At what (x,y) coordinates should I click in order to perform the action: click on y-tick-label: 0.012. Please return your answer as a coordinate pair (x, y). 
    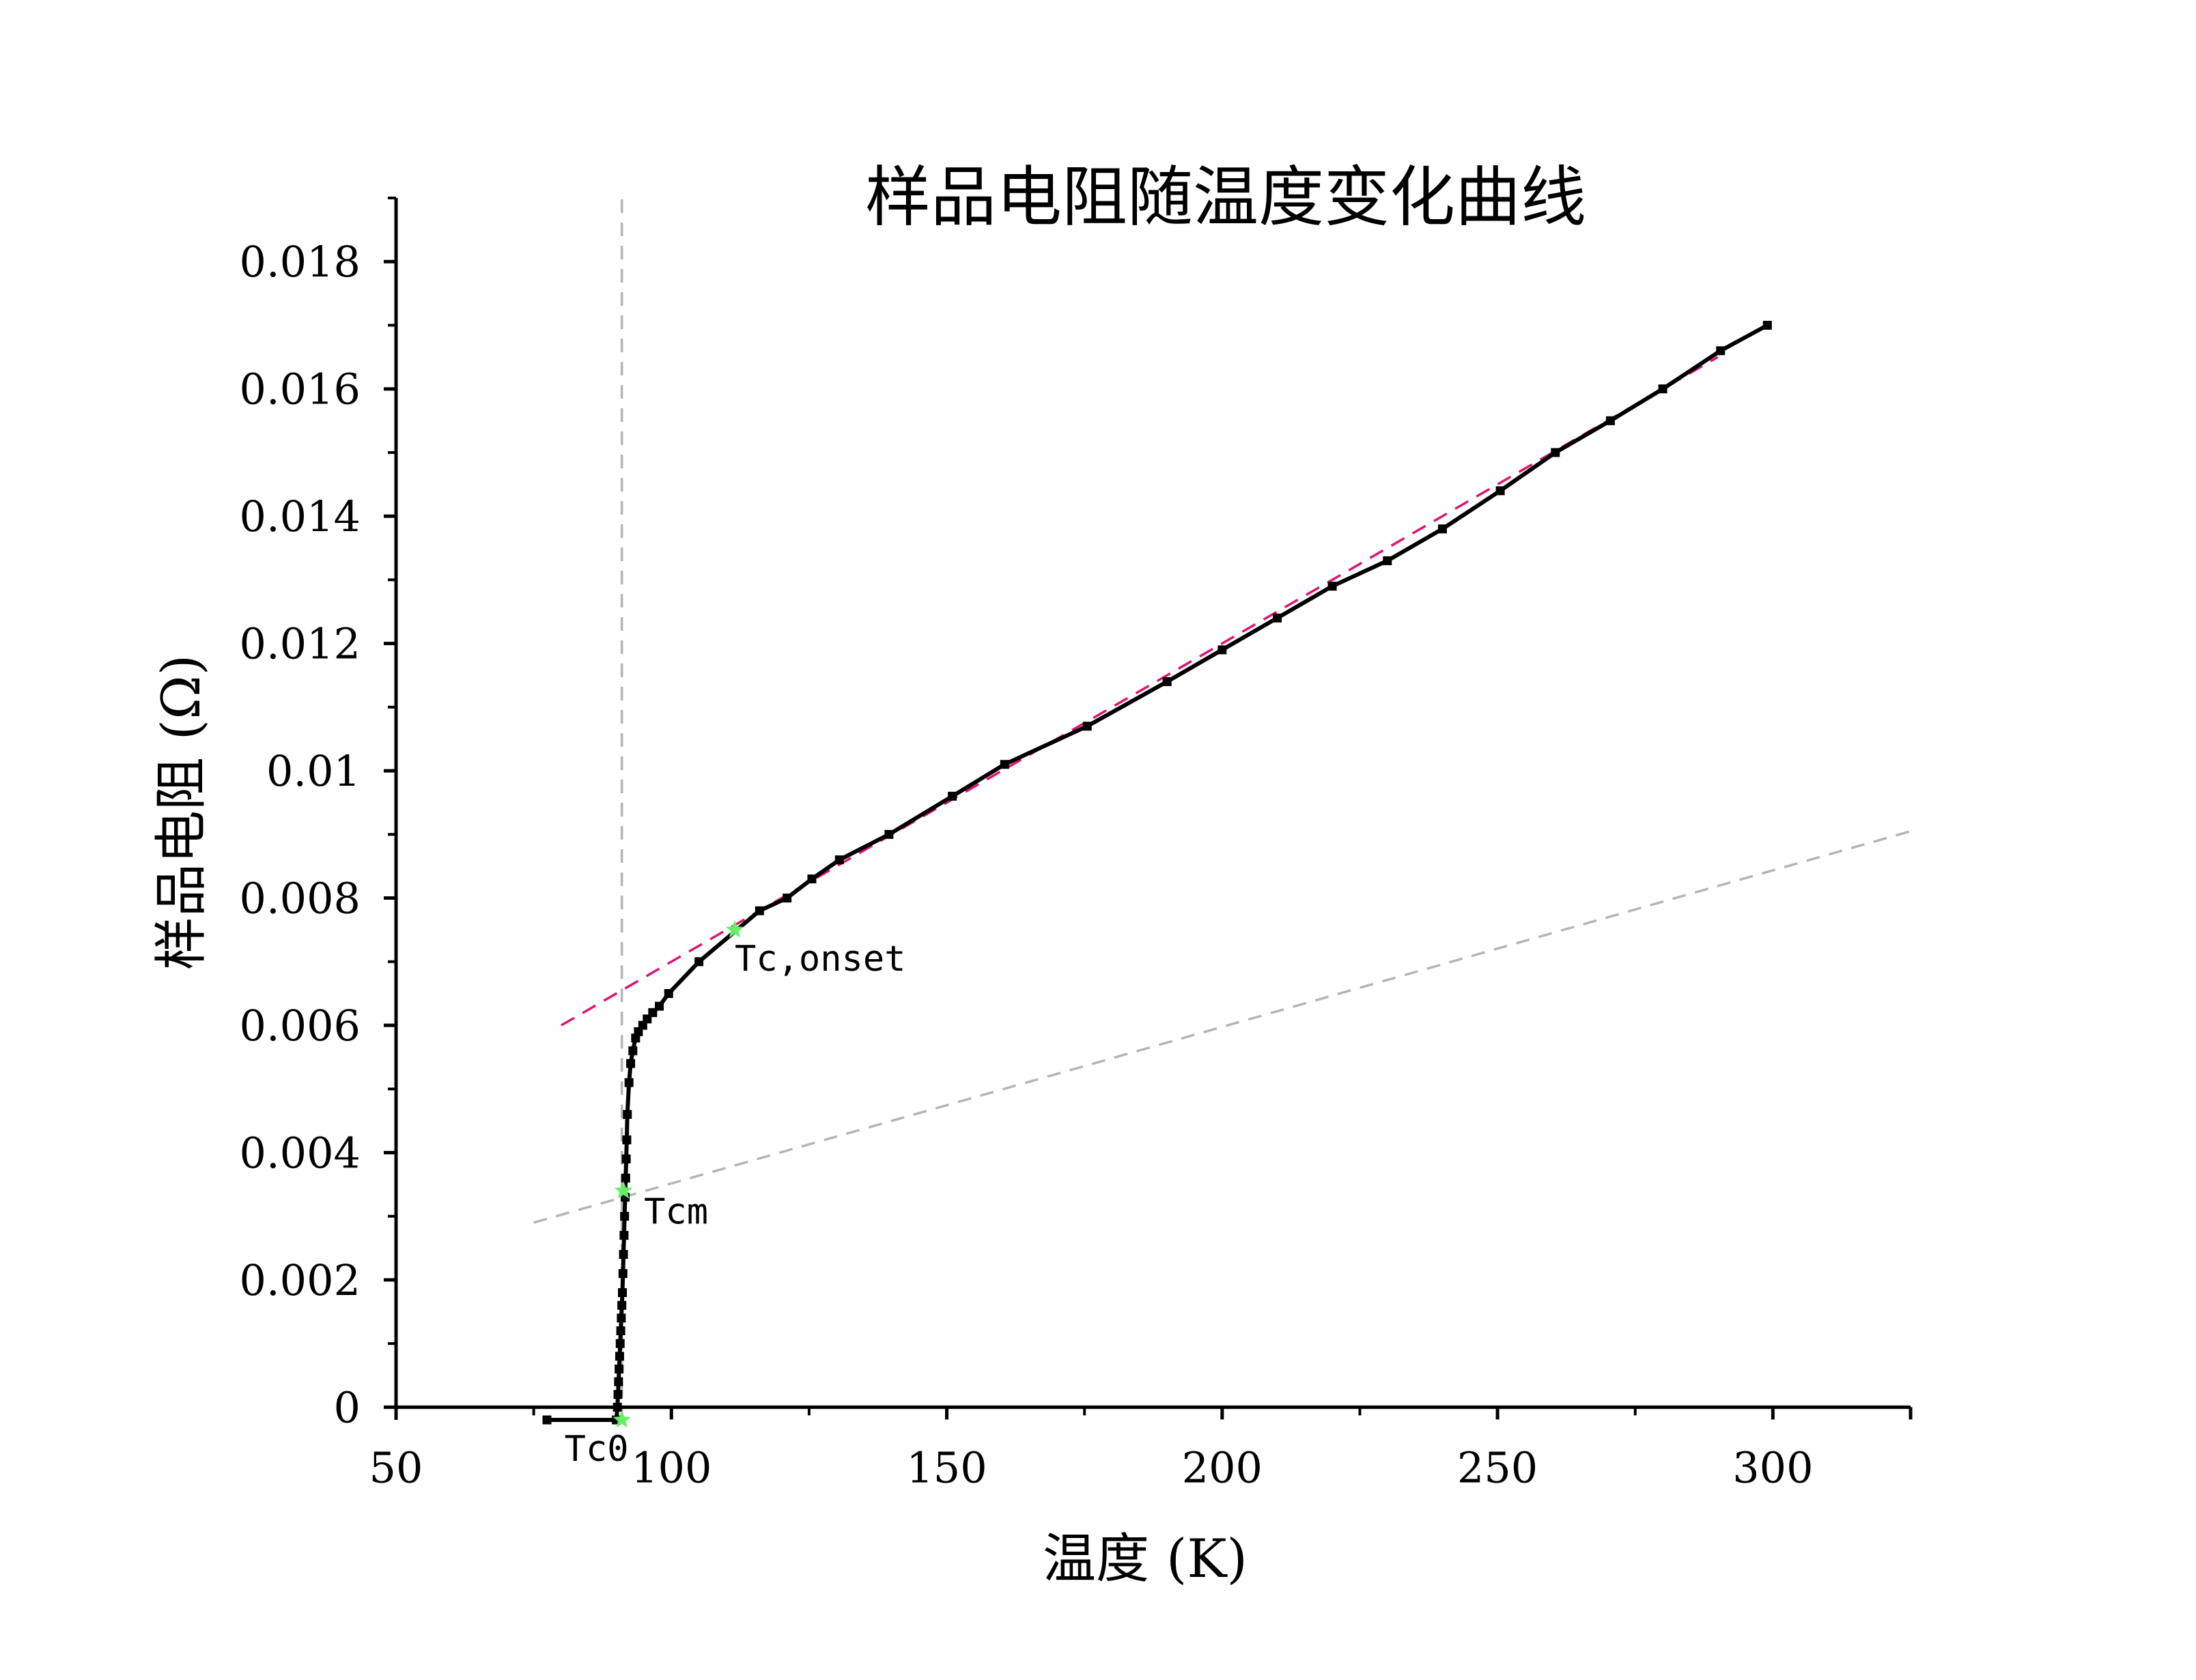
    Looking at the image, I should click on (300, 644).